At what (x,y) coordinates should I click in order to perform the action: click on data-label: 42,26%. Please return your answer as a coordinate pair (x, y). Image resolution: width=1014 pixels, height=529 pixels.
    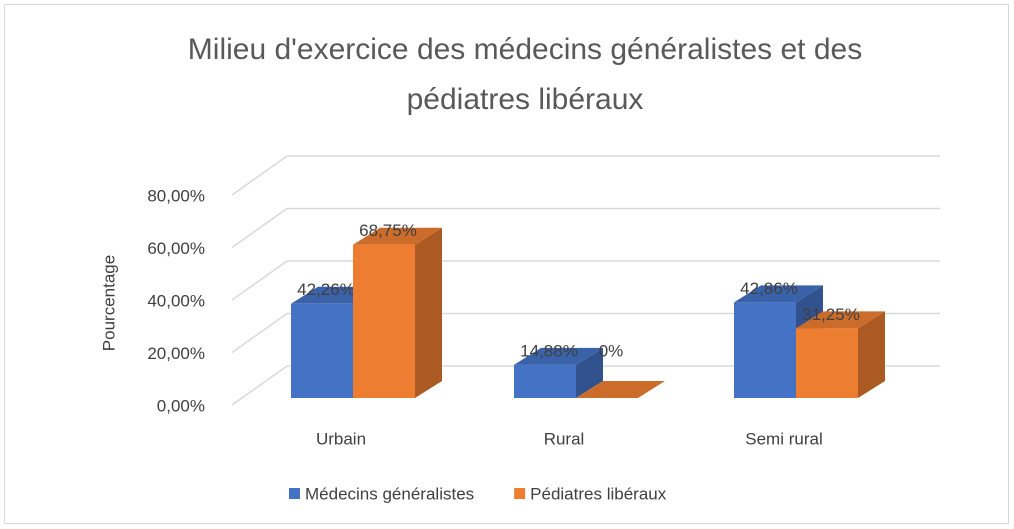
    Looking at the image, I should click on (326, 289).